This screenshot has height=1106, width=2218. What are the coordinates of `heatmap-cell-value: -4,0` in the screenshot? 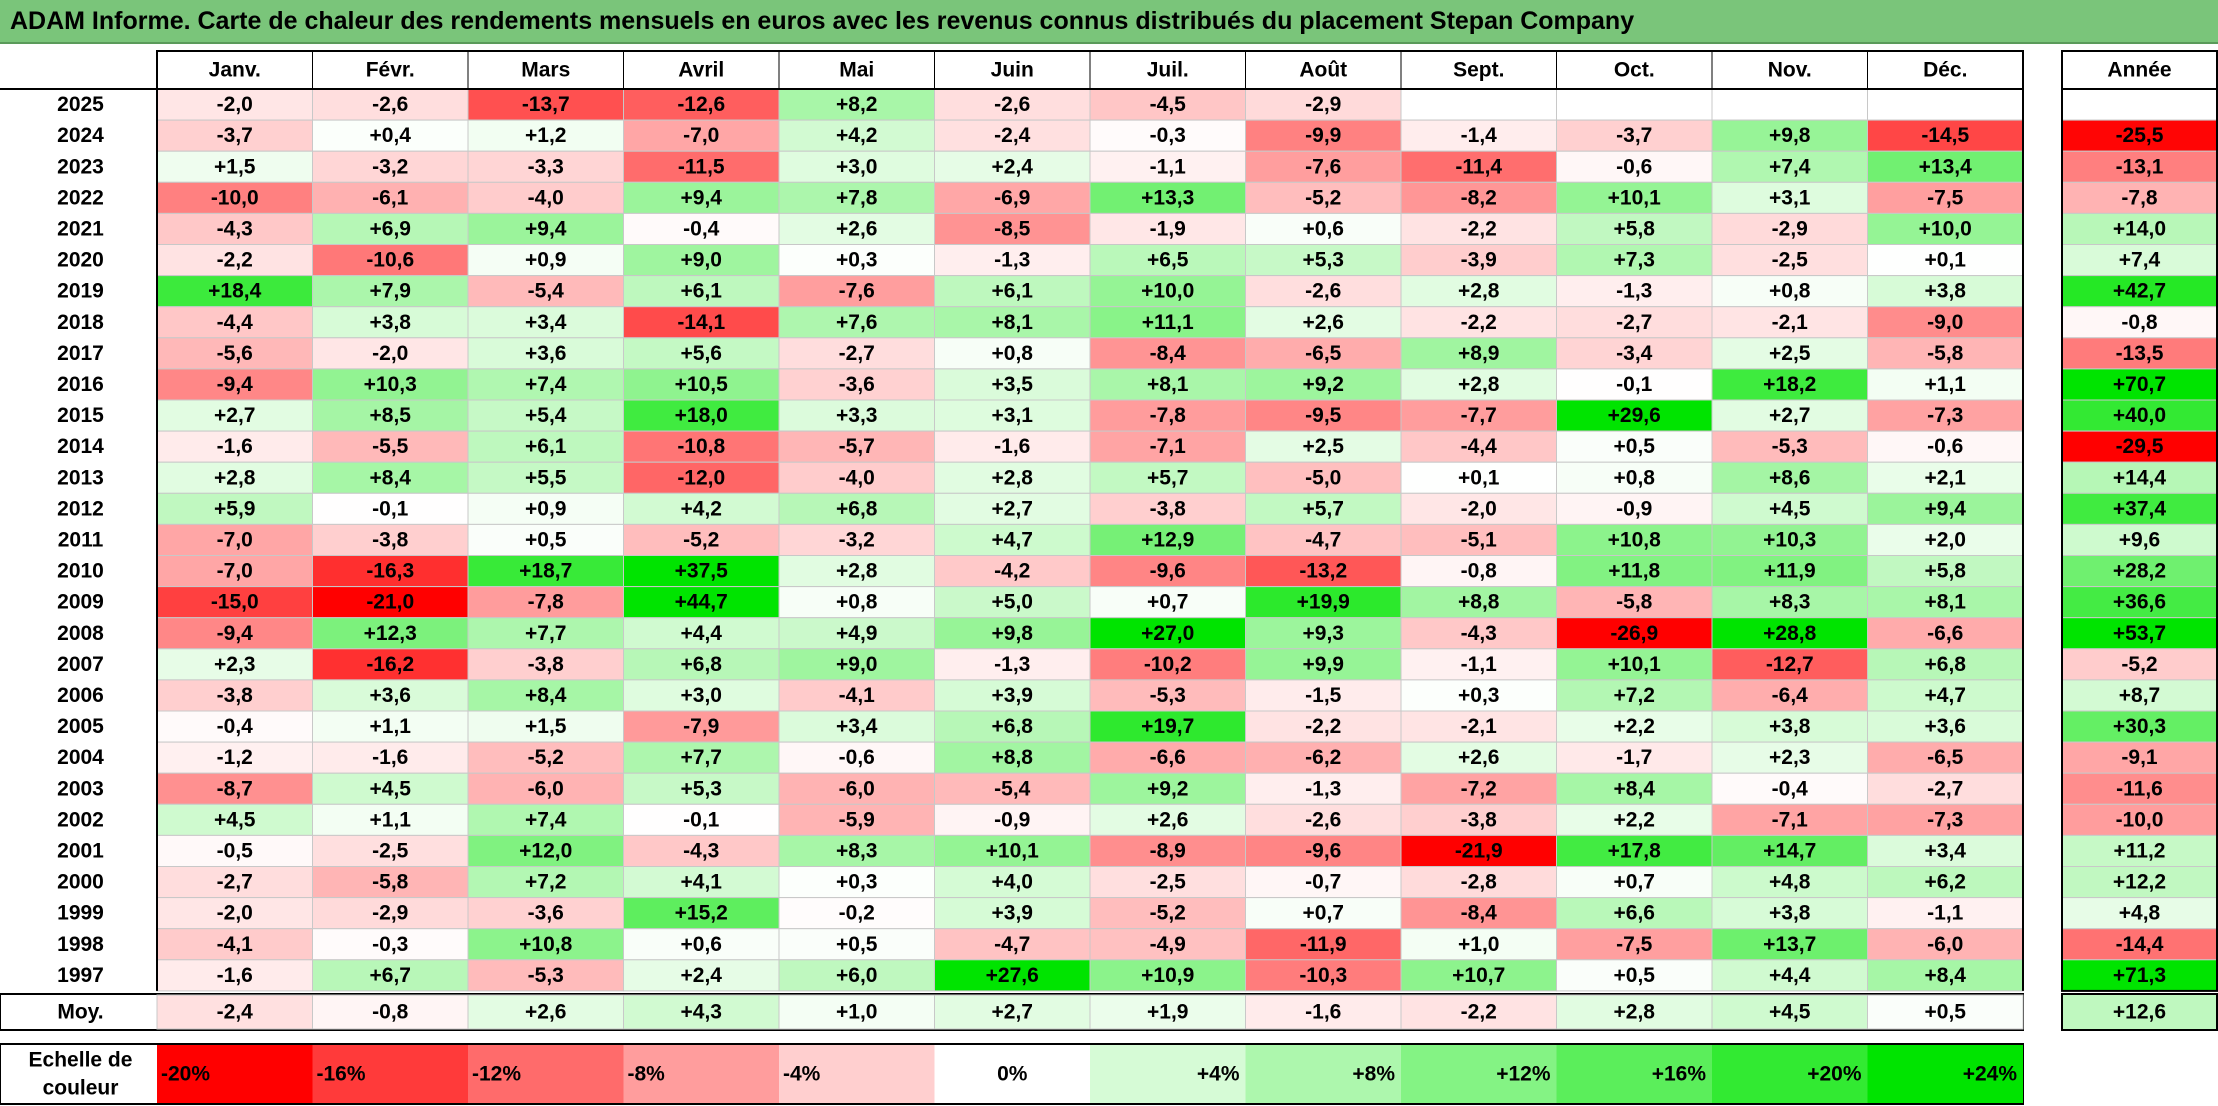 It's located at (857, 477).